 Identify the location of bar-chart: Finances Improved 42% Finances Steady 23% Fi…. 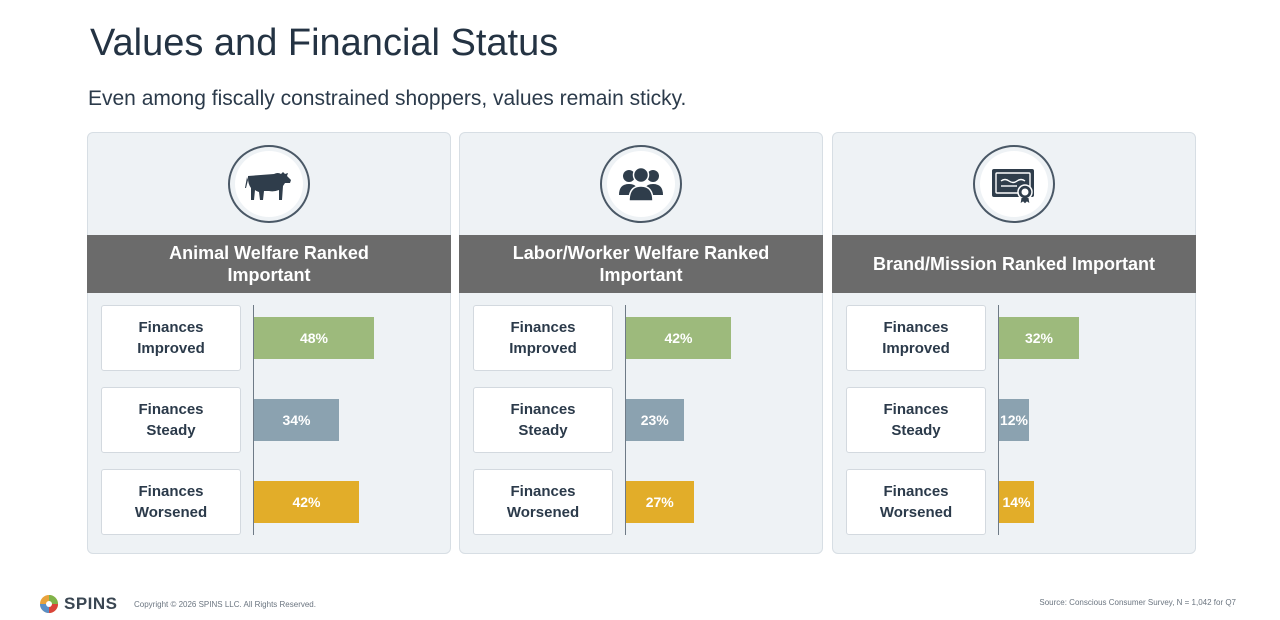
(642, 420).